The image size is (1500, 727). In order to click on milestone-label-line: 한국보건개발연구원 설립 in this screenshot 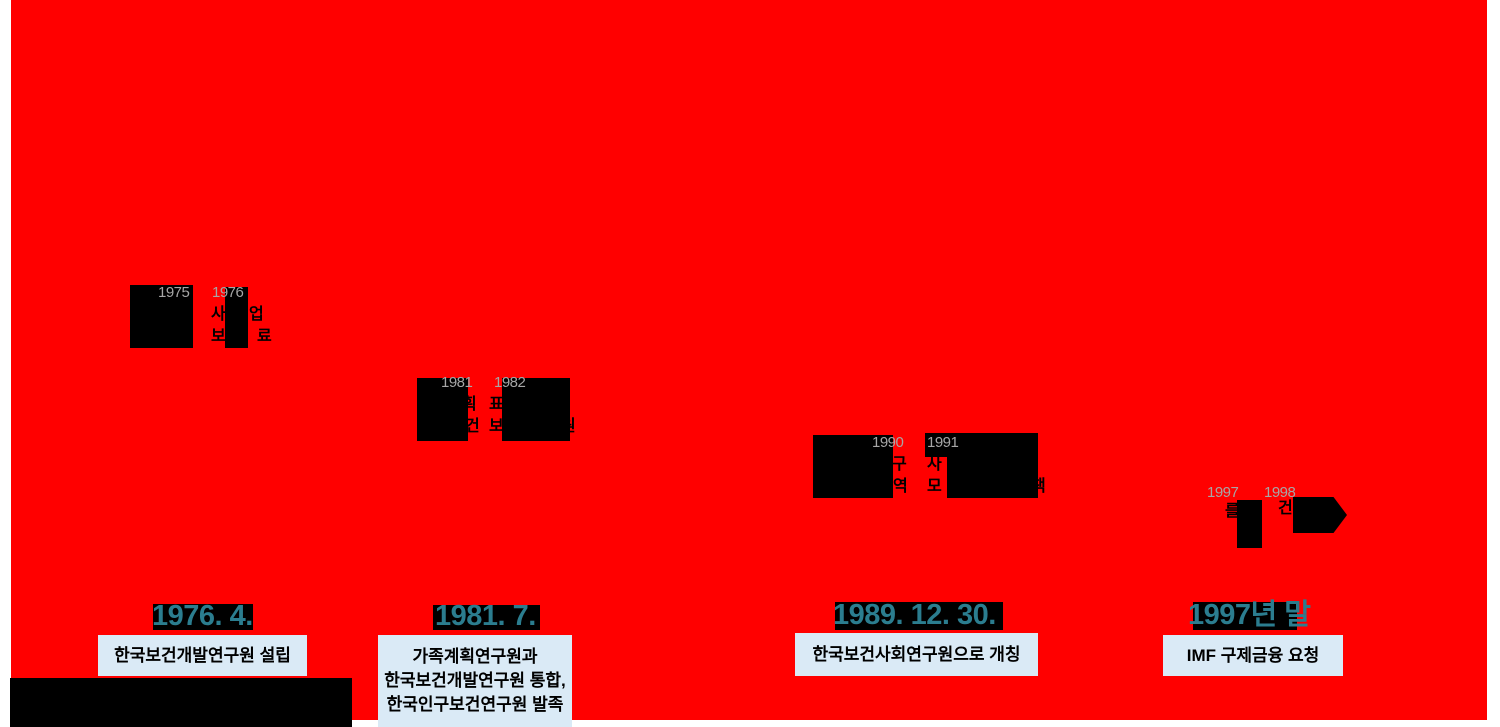, I will do `click(202, 655)`.